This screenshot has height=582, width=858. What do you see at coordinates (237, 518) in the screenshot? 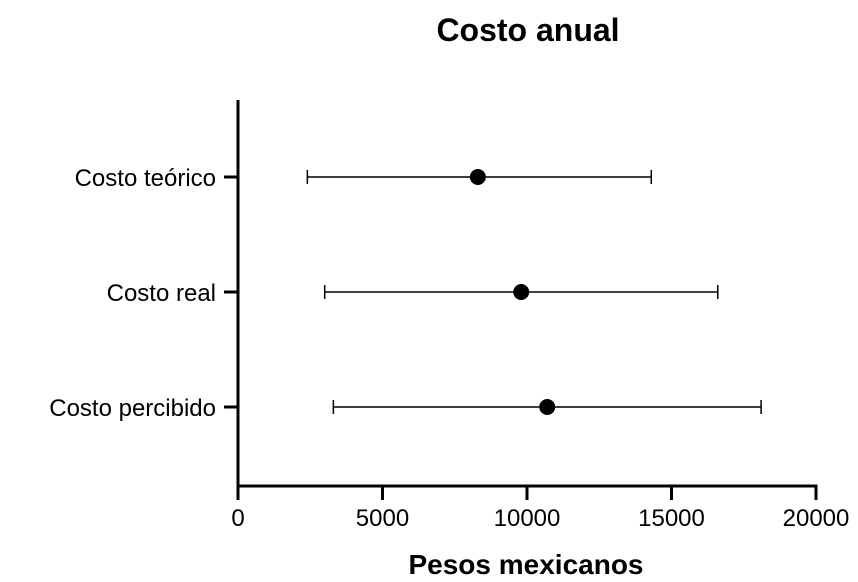
I see `x-tick-label: 0` at bounding box center [237, 518].